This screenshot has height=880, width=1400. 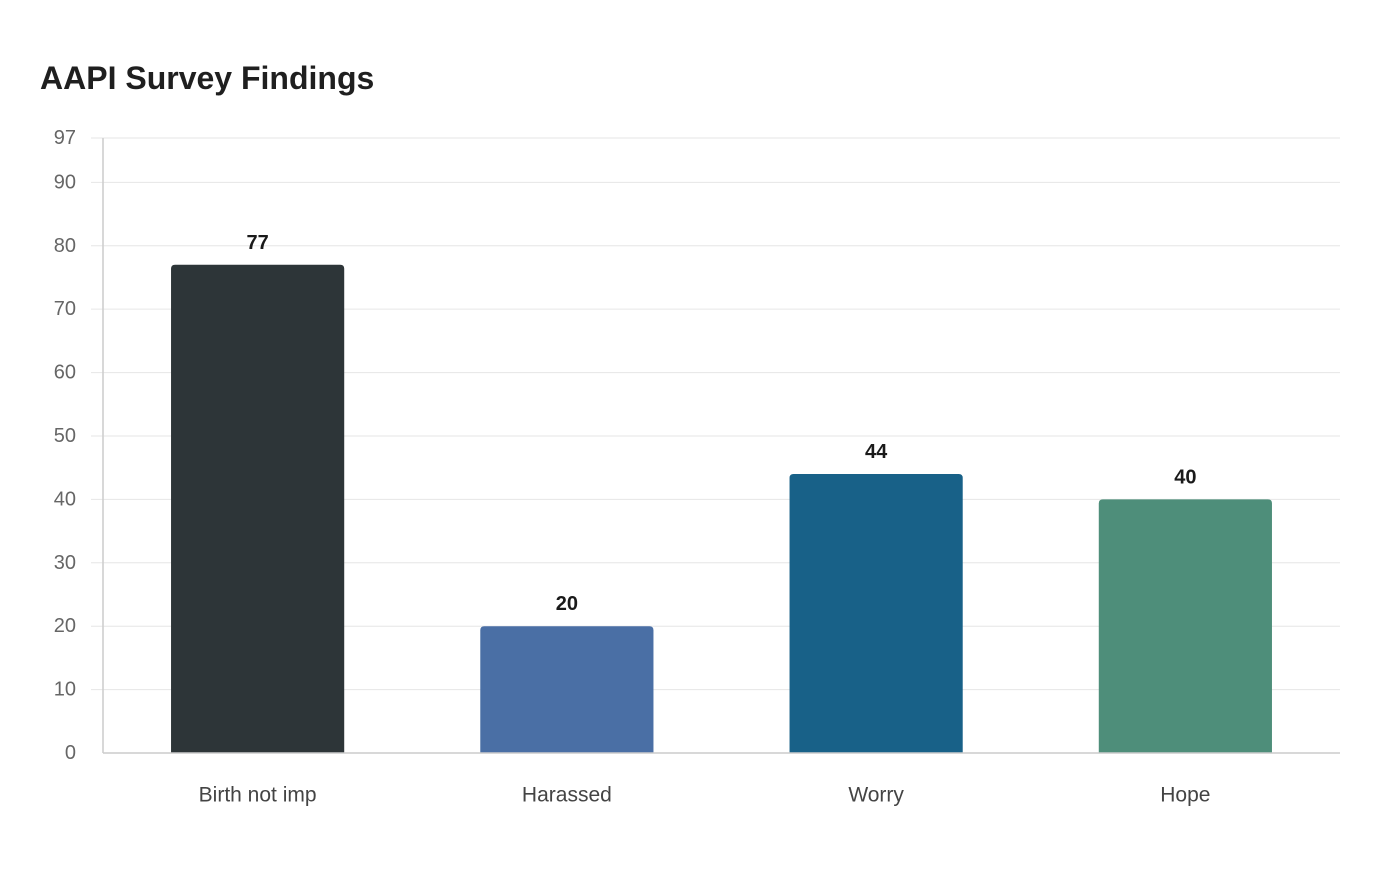 What do you see at coordinates (567, 795) in the screenshot?
I see `x-tick-label: Harassed` at bounding box center [567, 795].